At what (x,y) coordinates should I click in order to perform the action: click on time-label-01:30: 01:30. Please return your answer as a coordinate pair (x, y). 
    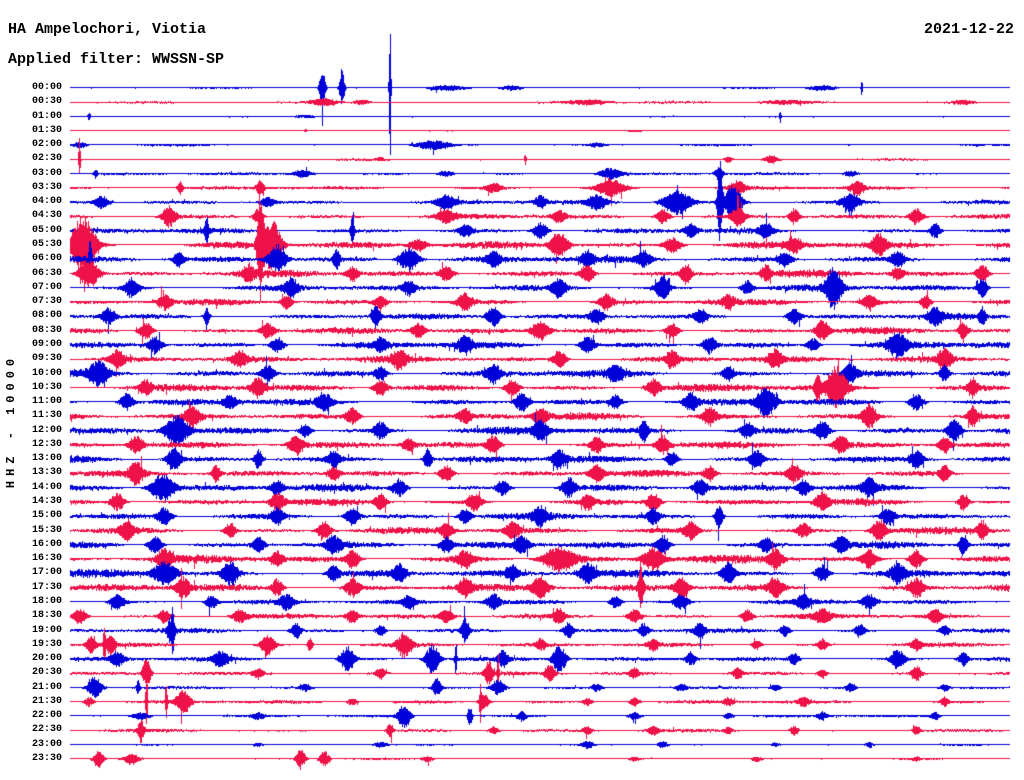
    Looking at the image, I should click on (46, 130).